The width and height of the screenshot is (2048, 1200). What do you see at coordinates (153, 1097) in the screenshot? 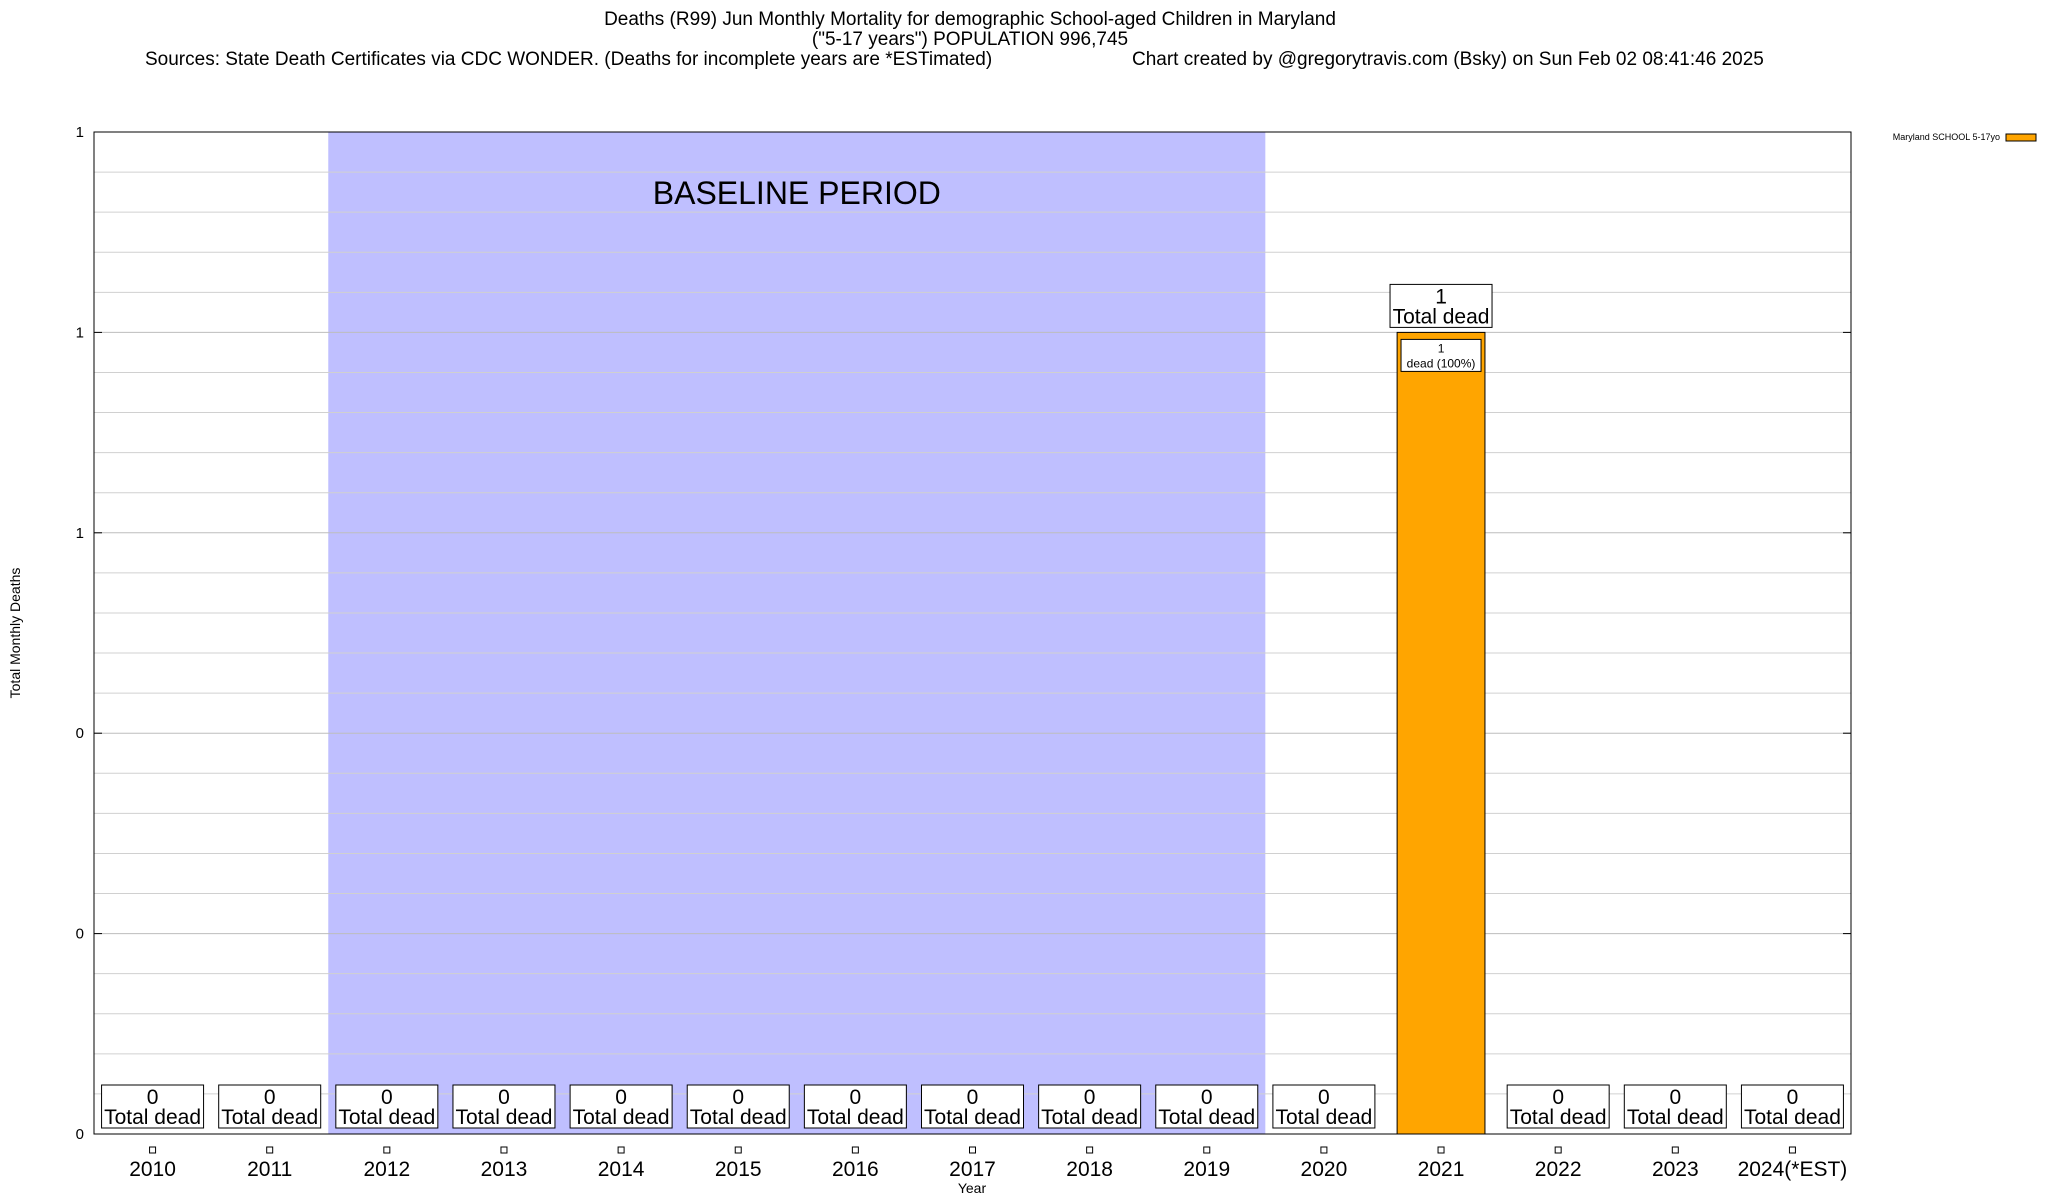
I see `total-label-value-2010: 0` at bounding box center [153, 1097].